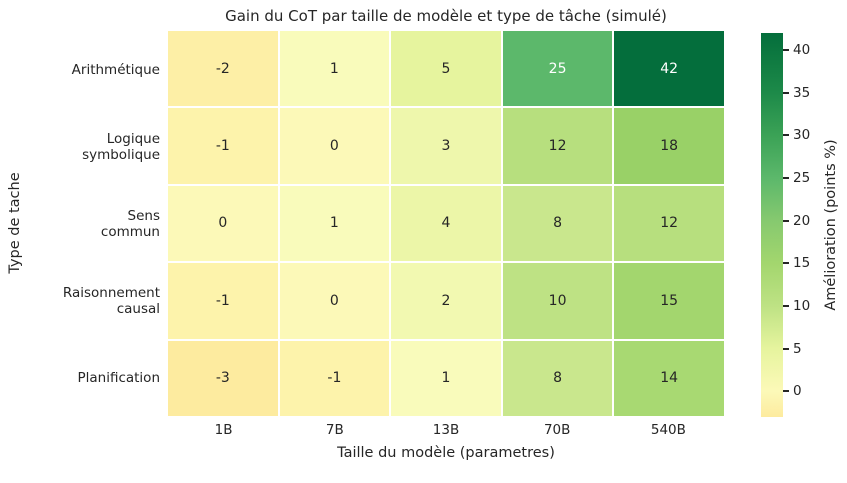 This screenshot has width=847, height=483. I want to click on x-tick-label: 1B, so click(223, 430).